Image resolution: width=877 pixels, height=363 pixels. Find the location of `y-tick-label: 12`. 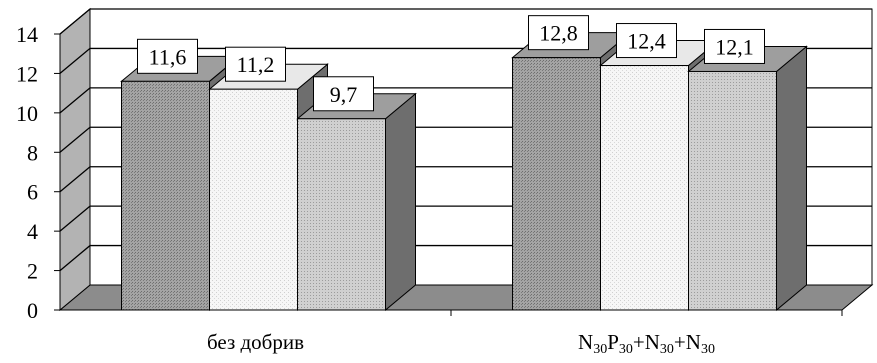

y-tick-label: 12 is located at coordinates (27, 73).